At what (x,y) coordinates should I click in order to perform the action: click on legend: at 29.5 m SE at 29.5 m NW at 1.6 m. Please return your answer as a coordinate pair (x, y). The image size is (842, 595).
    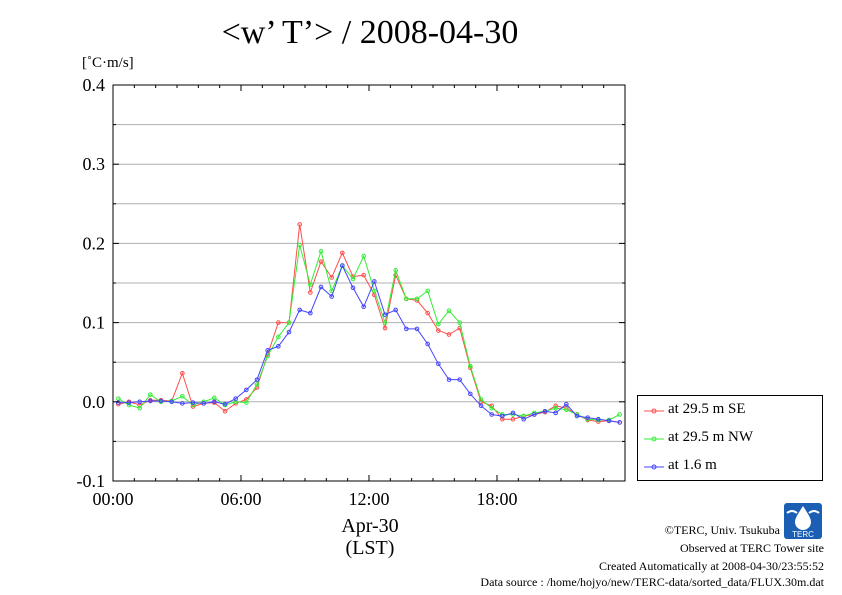
    Looking at the image, I should click on (730, 438).